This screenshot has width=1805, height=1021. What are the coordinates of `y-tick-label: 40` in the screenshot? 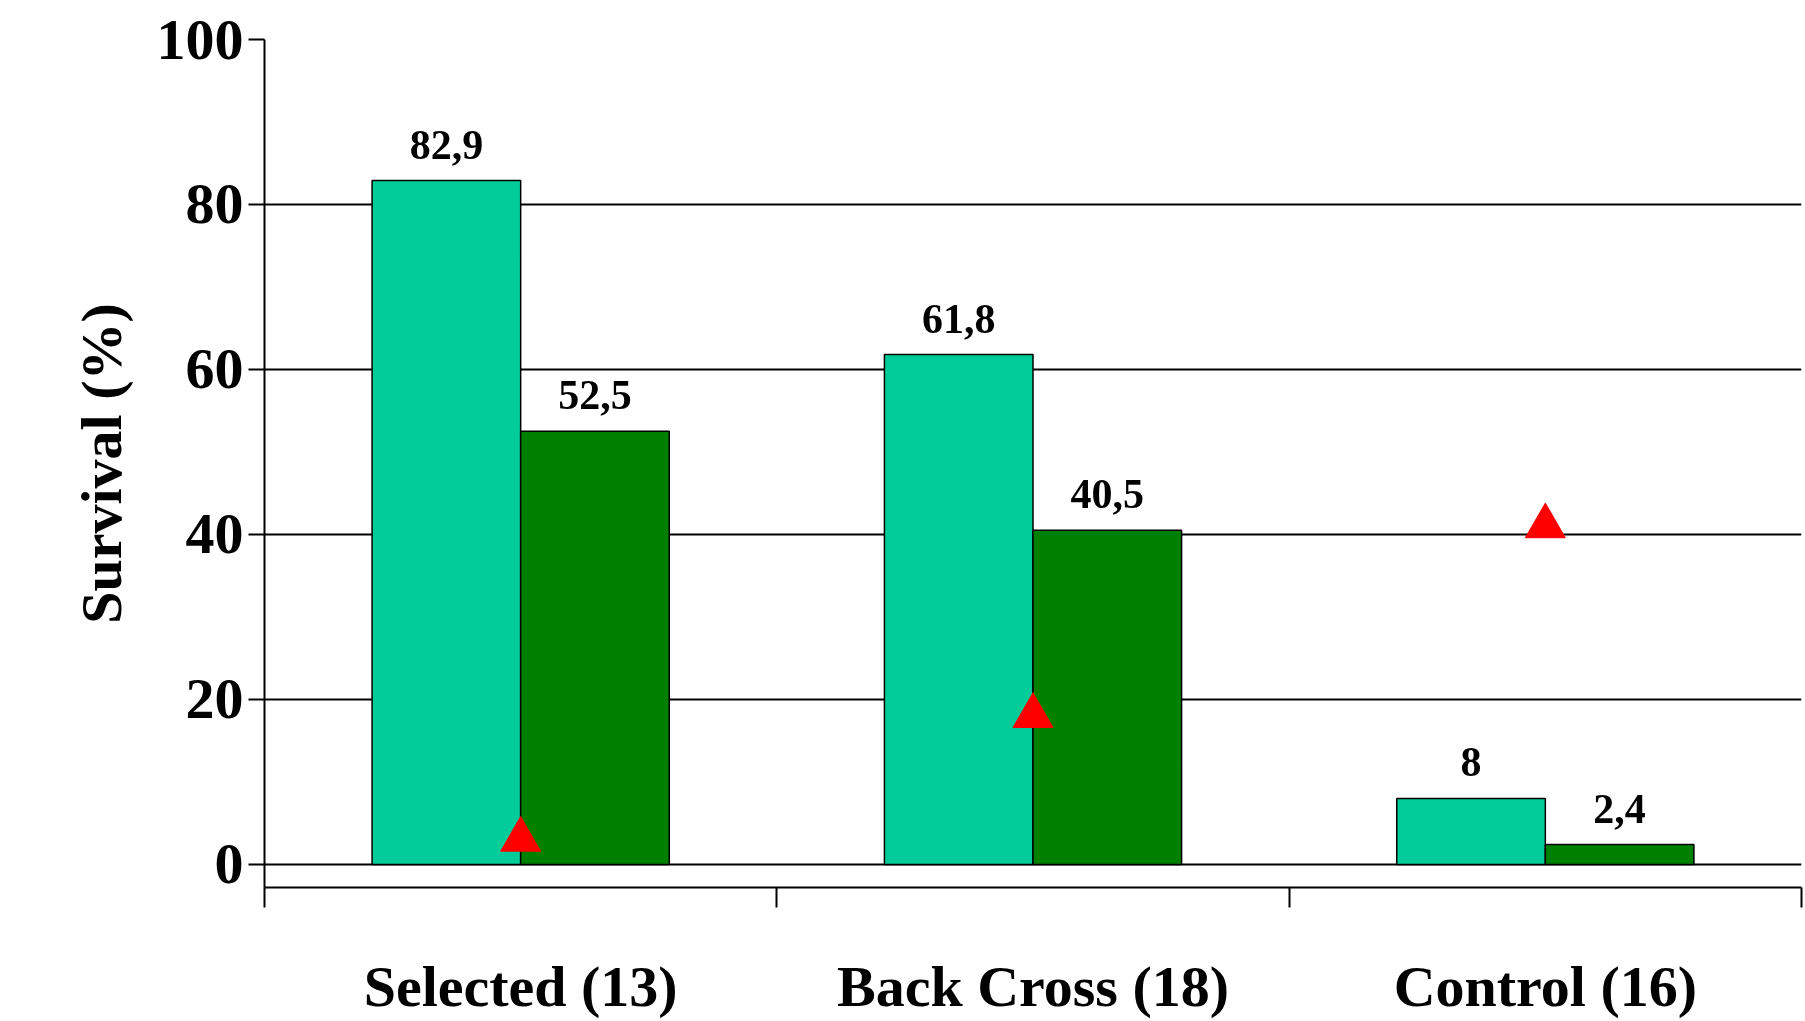 It's located at (214, 534).